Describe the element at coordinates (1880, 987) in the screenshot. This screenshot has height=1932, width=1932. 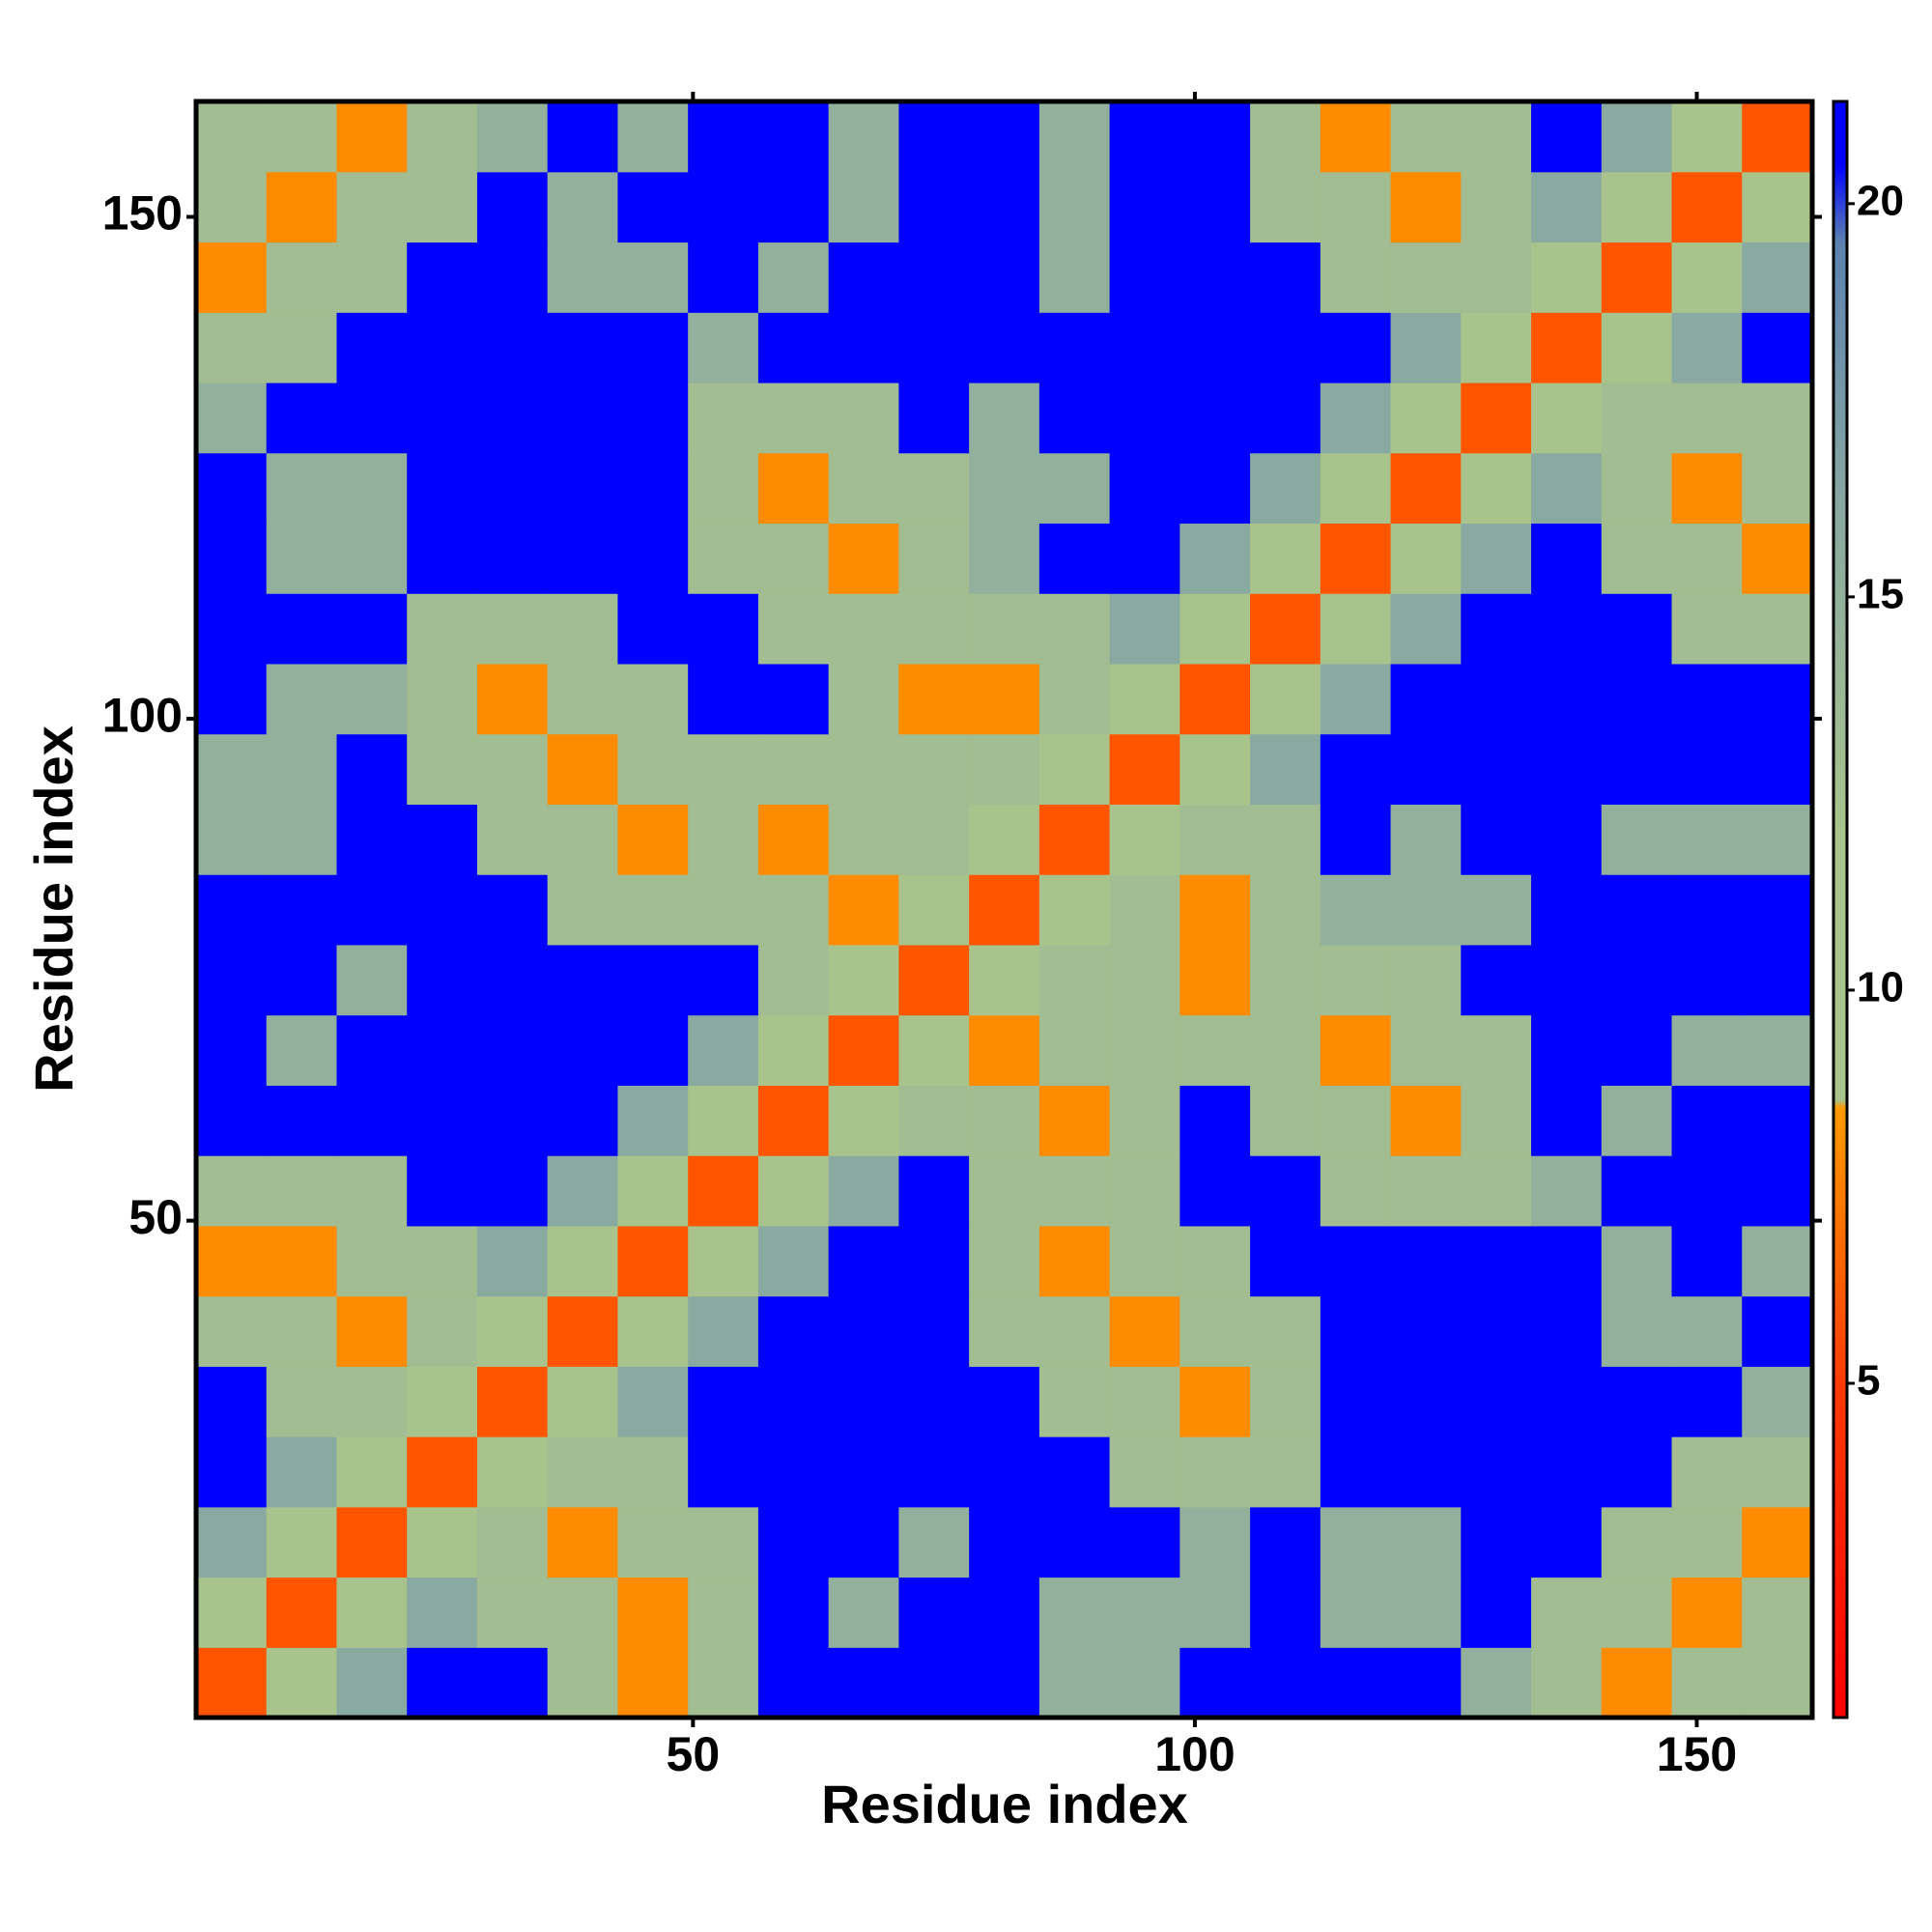
I see `colorbar-tick-label: 10` at that location.